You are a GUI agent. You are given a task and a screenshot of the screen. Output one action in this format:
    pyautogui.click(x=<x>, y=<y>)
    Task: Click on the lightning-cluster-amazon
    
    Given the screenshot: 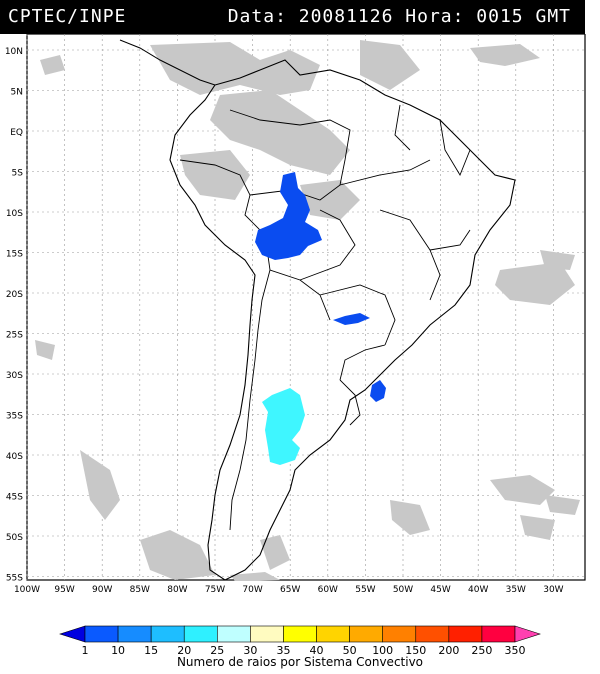 What is the action you would take?
    pyautogui.click(x=288, y=216)
    